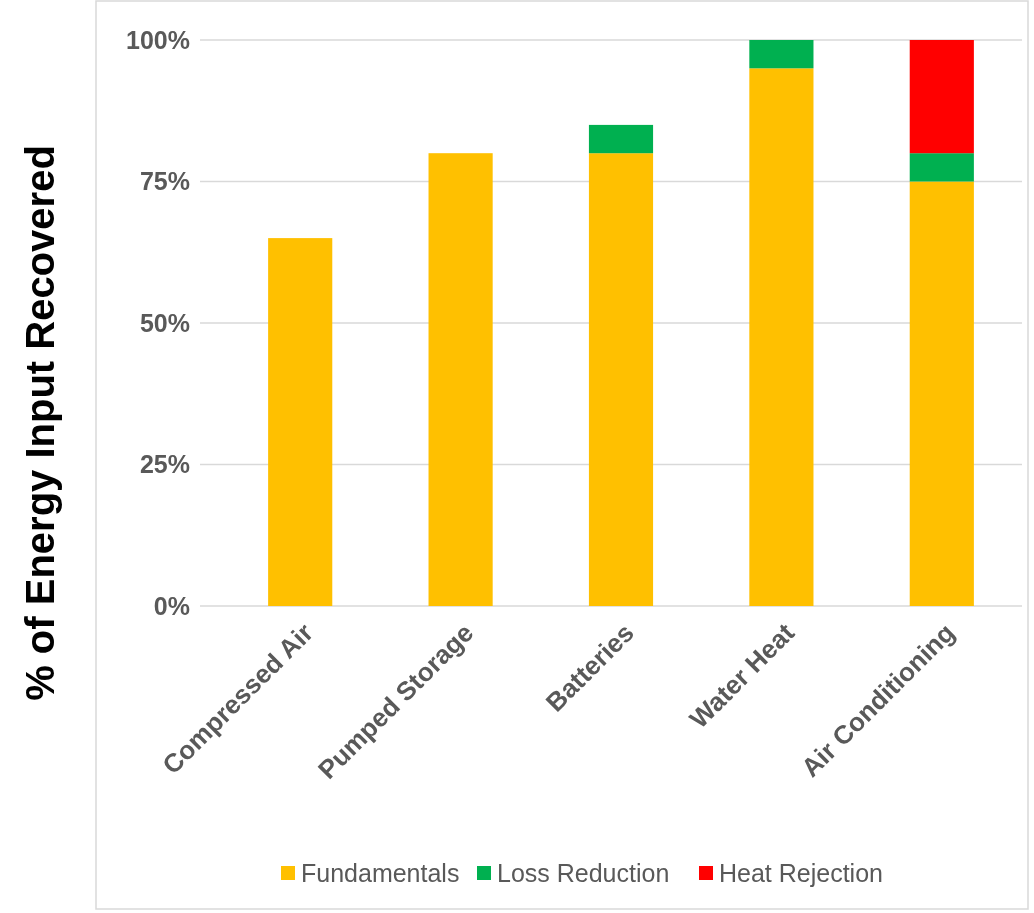 This screenshot has height=913, width=1034. I want to click on y-tick-label: 0%, so click(171, 605).